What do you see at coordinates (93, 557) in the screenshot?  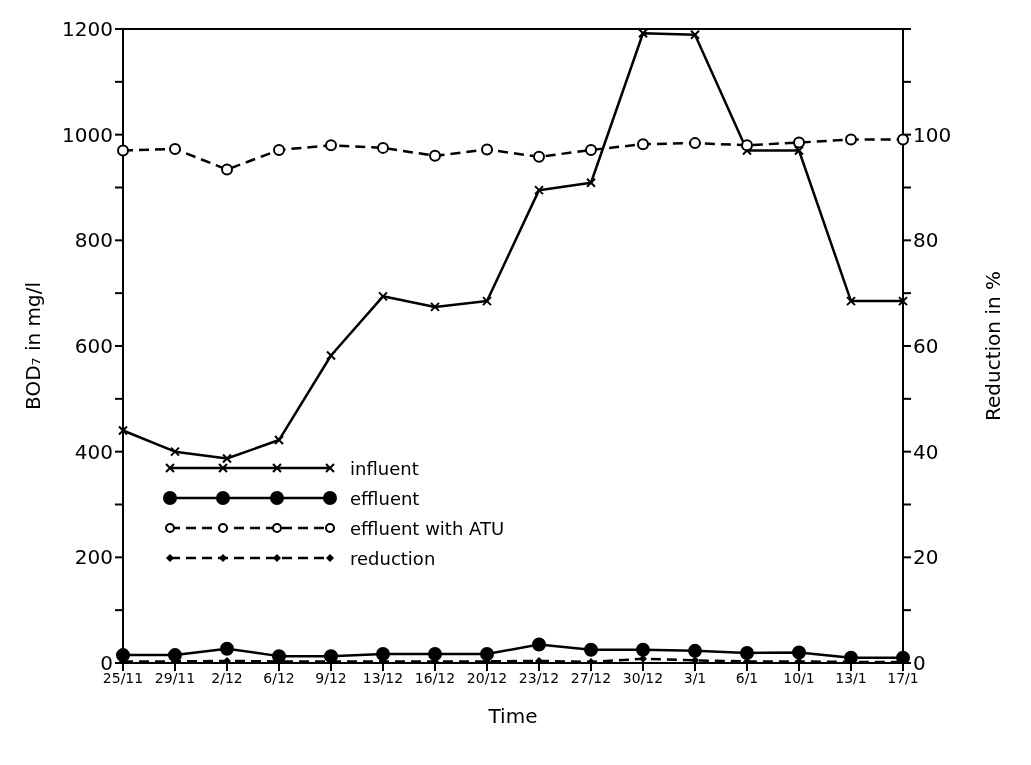 I see `y-tick-label: 200` at bounding box center [93, 557].